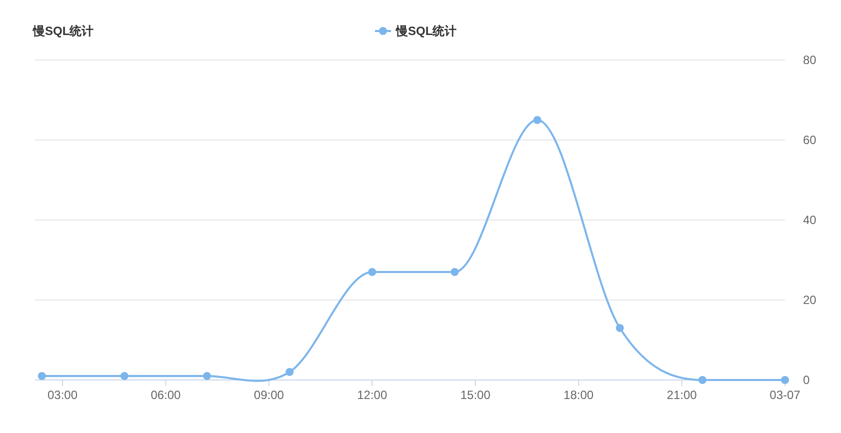  I want to click on legend: 慢SQL统计, so click(426, 31).